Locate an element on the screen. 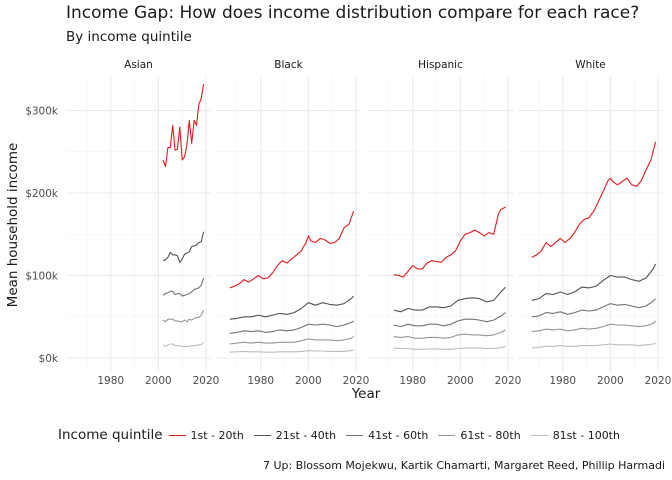 Image resolution: width=672 pixels, height=480 pixels. y-tick-label: $300k is located at coordinates (42, 112).